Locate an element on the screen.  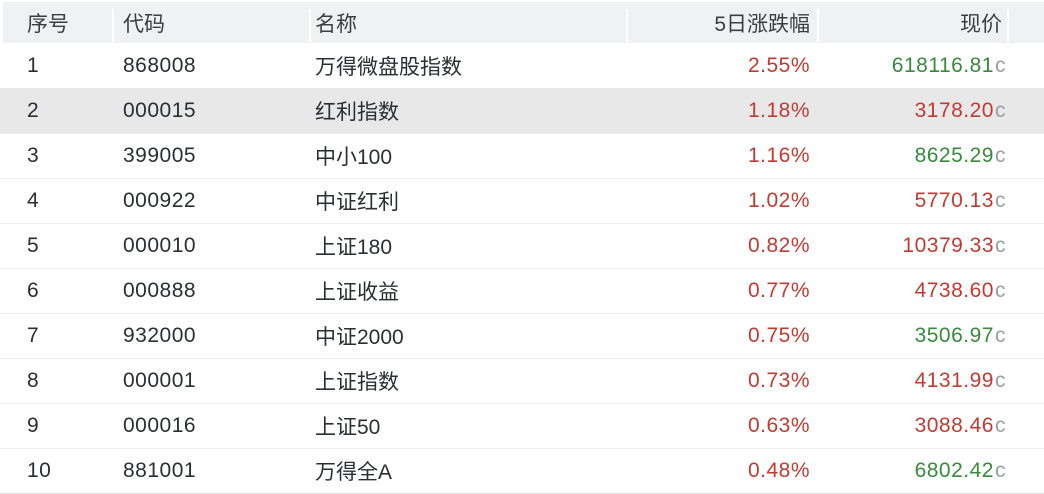
stock-code: 000016 is located at coordinates (160, 425).